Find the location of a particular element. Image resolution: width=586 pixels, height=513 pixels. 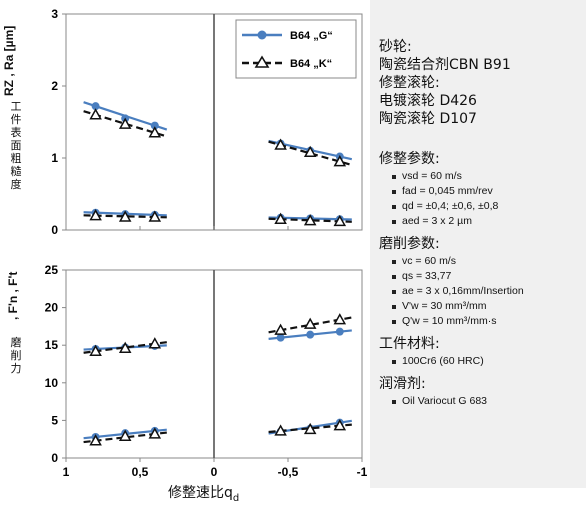

grinding-param: ae = 3 x 0,16mm/Insertion is located at coordinates (489, 291).